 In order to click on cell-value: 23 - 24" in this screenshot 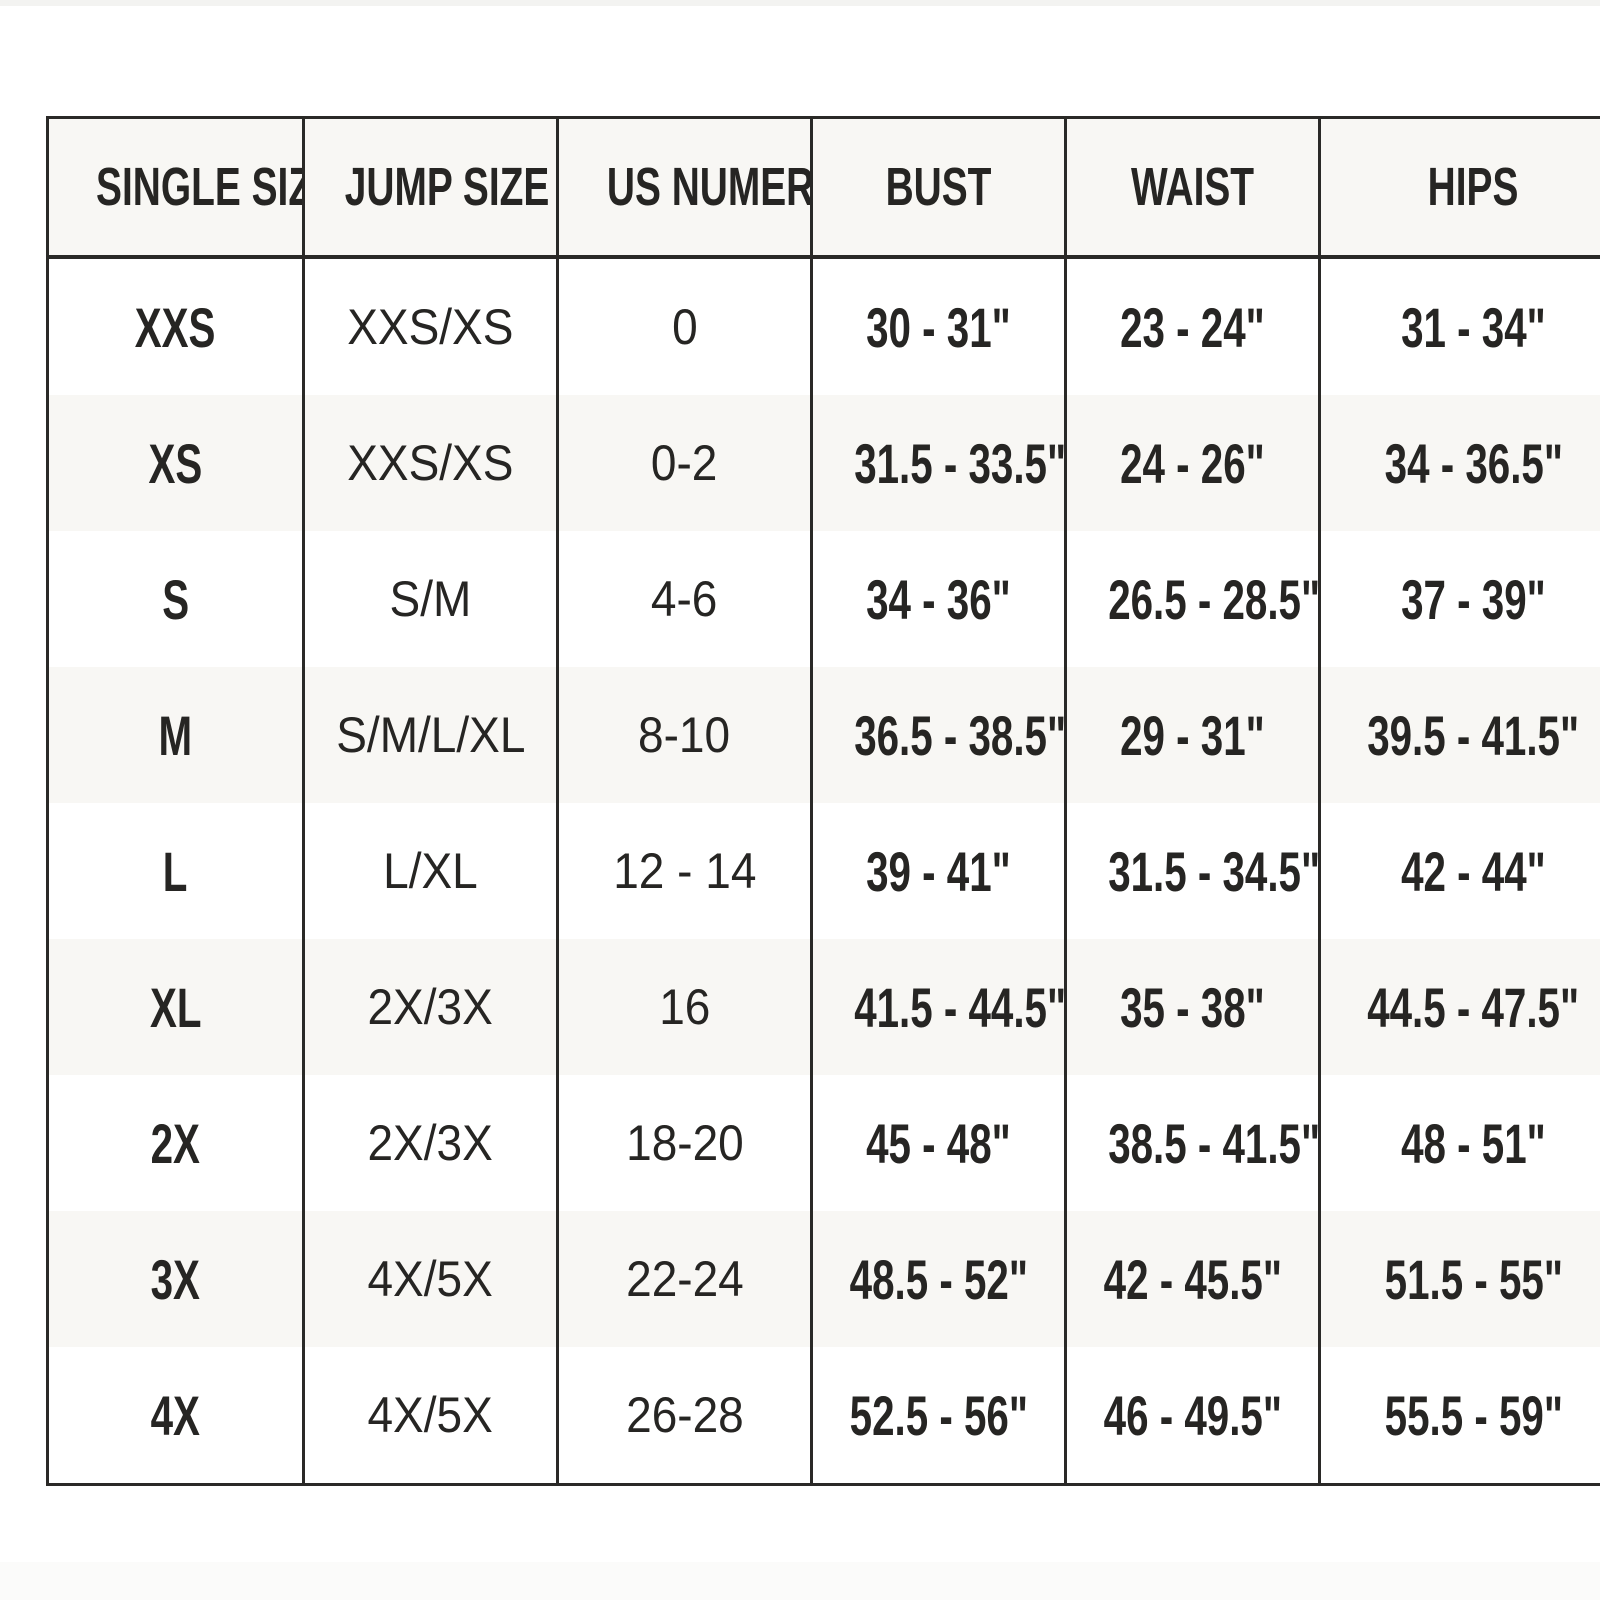, I will do `click(1192, 327)`.